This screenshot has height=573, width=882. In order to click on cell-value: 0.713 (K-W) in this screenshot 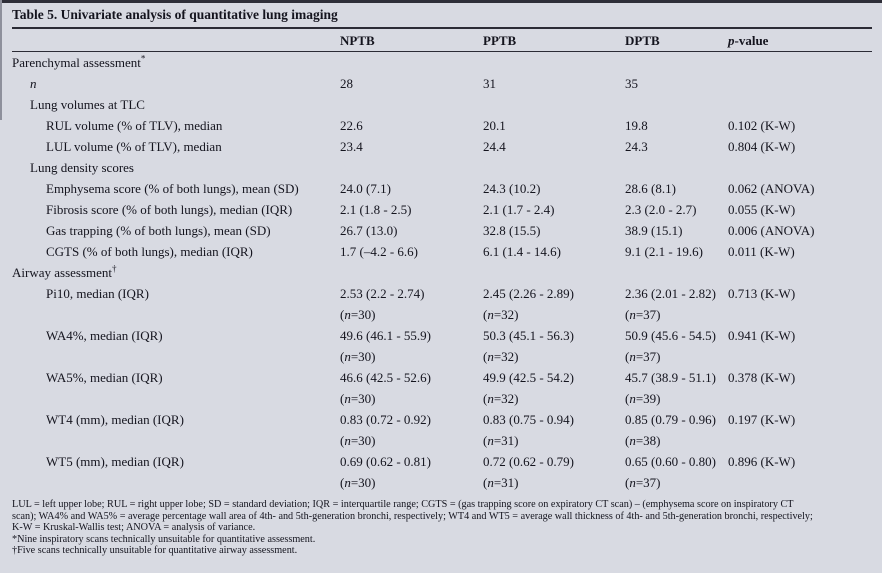, I will do `click(762, 293)`.